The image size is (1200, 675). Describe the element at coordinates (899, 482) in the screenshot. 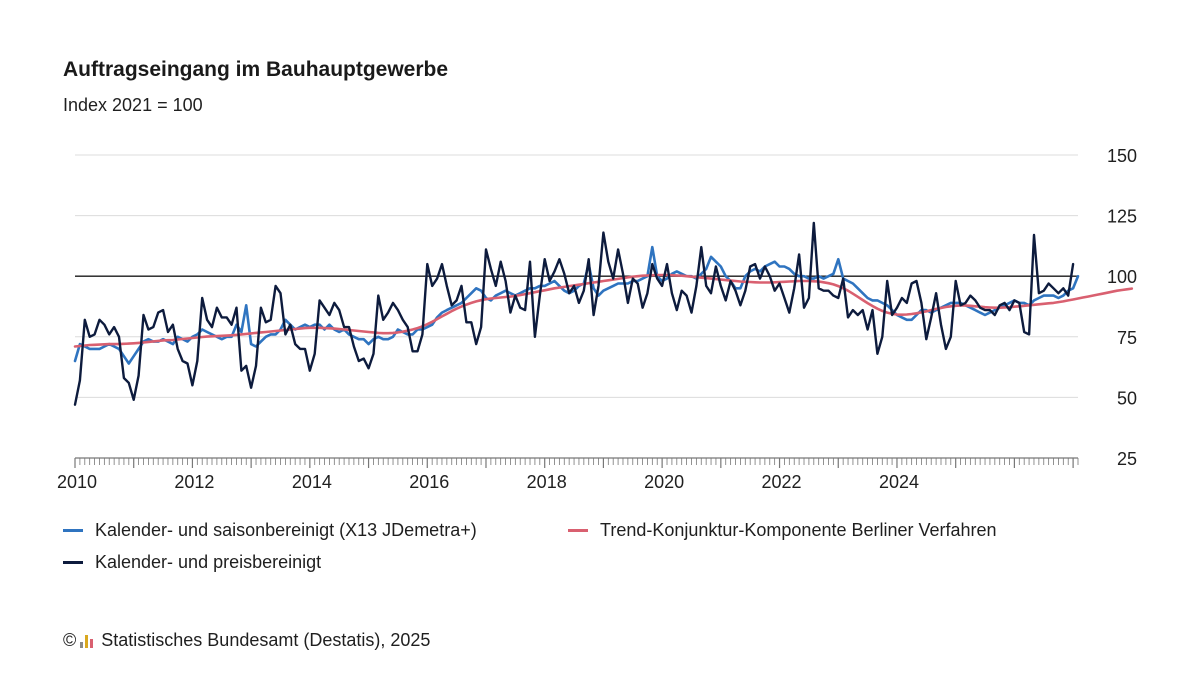

I see `x-tick-label: 2024` at that location.